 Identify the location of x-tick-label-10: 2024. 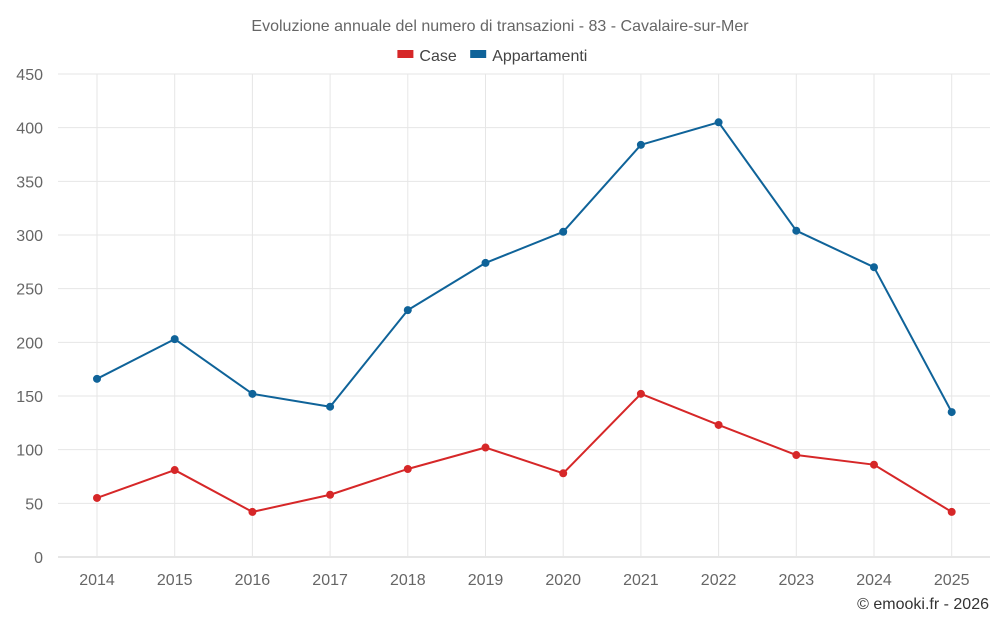
(874, 580).